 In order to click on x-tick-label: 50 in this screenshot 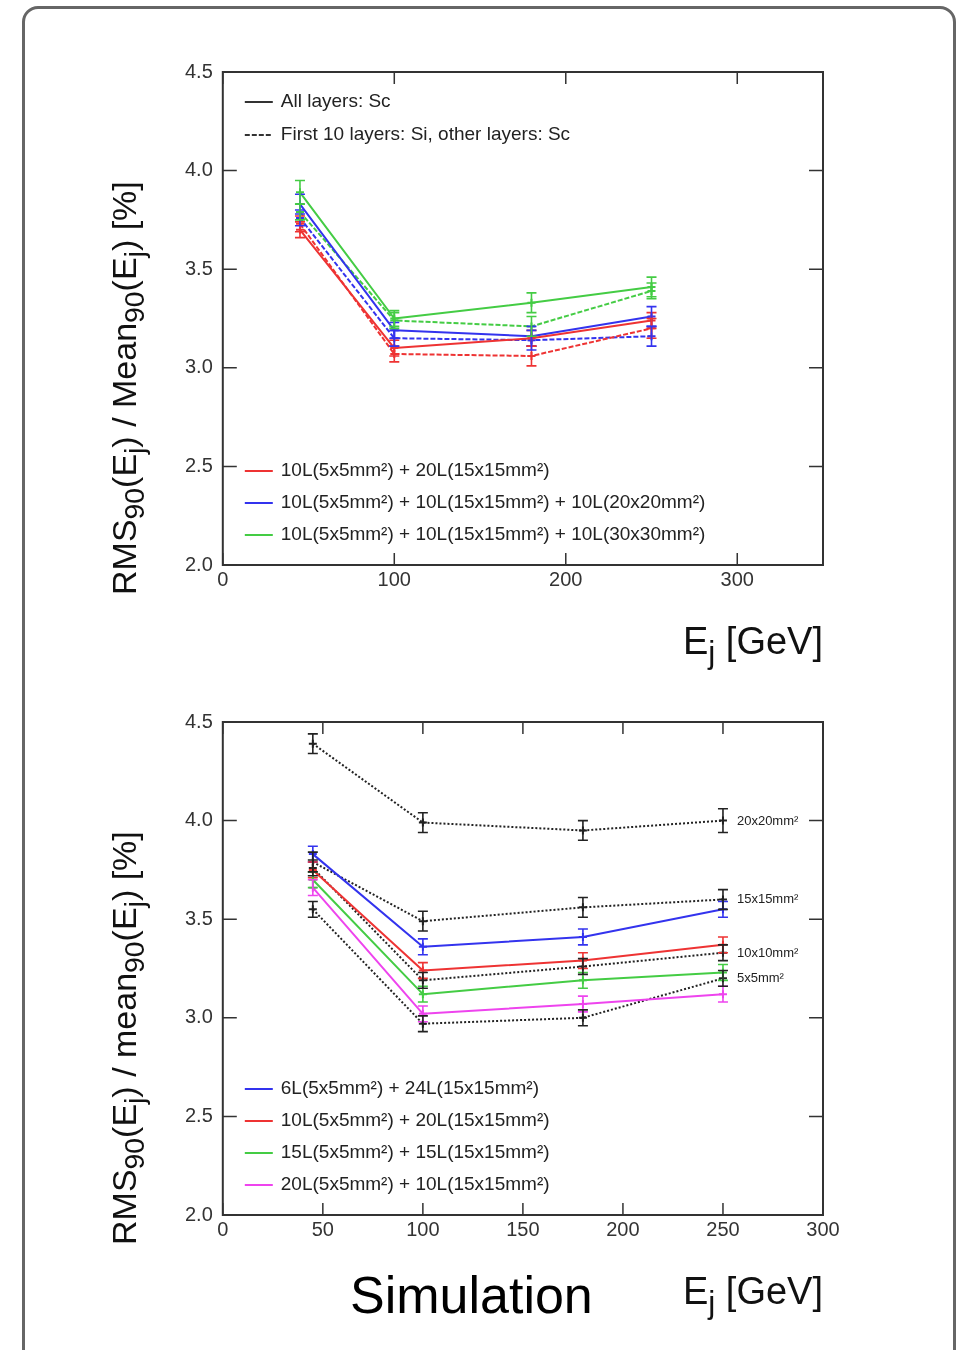, I will do `click(322, 1228)`.